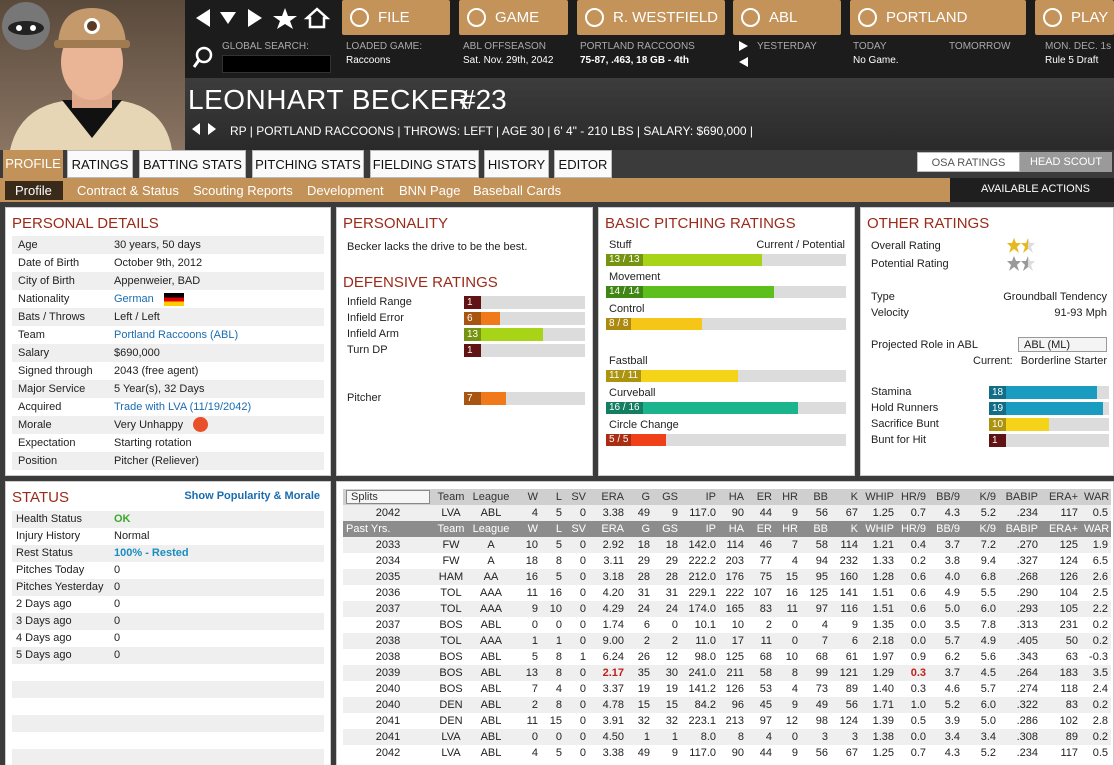  What do you see at coordinates (451, 641) in the screenshot?
I see `stats-cell: TOL` at bounding box center [451, 641].